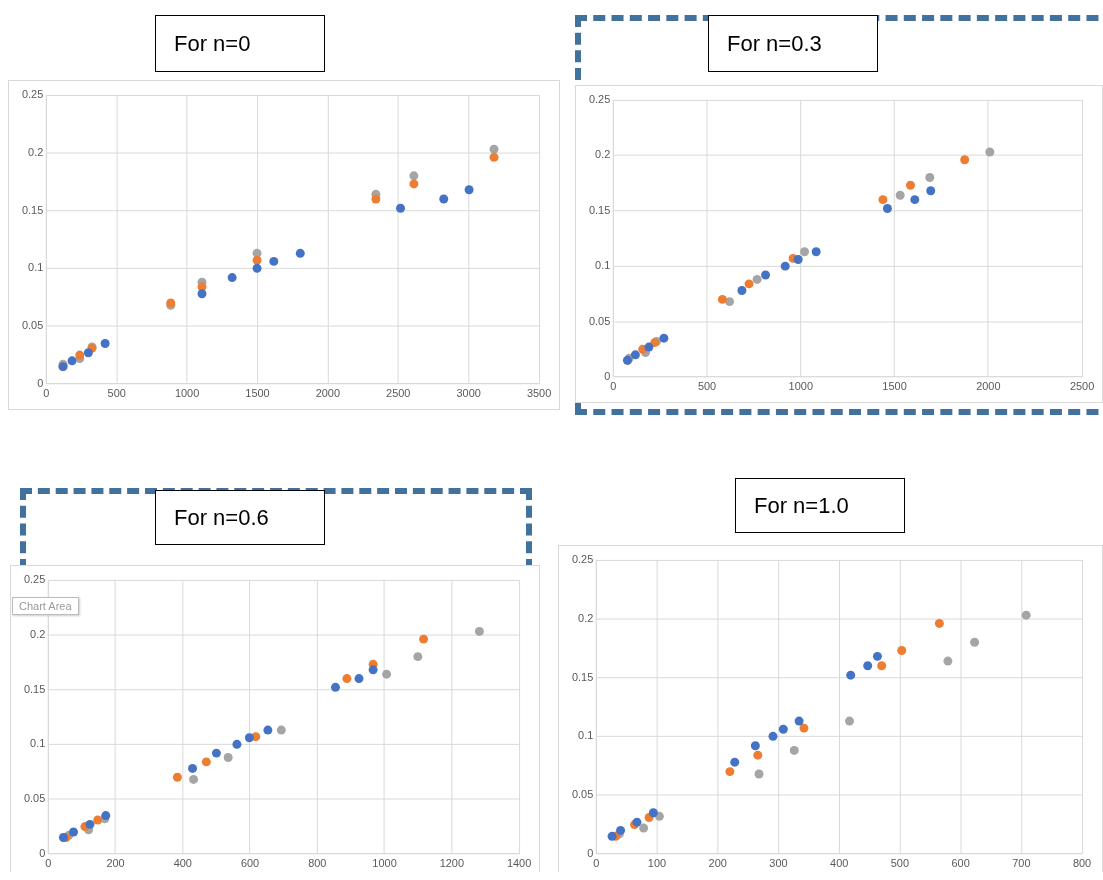 This screenshot has width=1103, height=880. What do you see at coordinates (519, 862) in the screenshot?
I see `x-tick-label: 1400` at bounding box center [519, 862].